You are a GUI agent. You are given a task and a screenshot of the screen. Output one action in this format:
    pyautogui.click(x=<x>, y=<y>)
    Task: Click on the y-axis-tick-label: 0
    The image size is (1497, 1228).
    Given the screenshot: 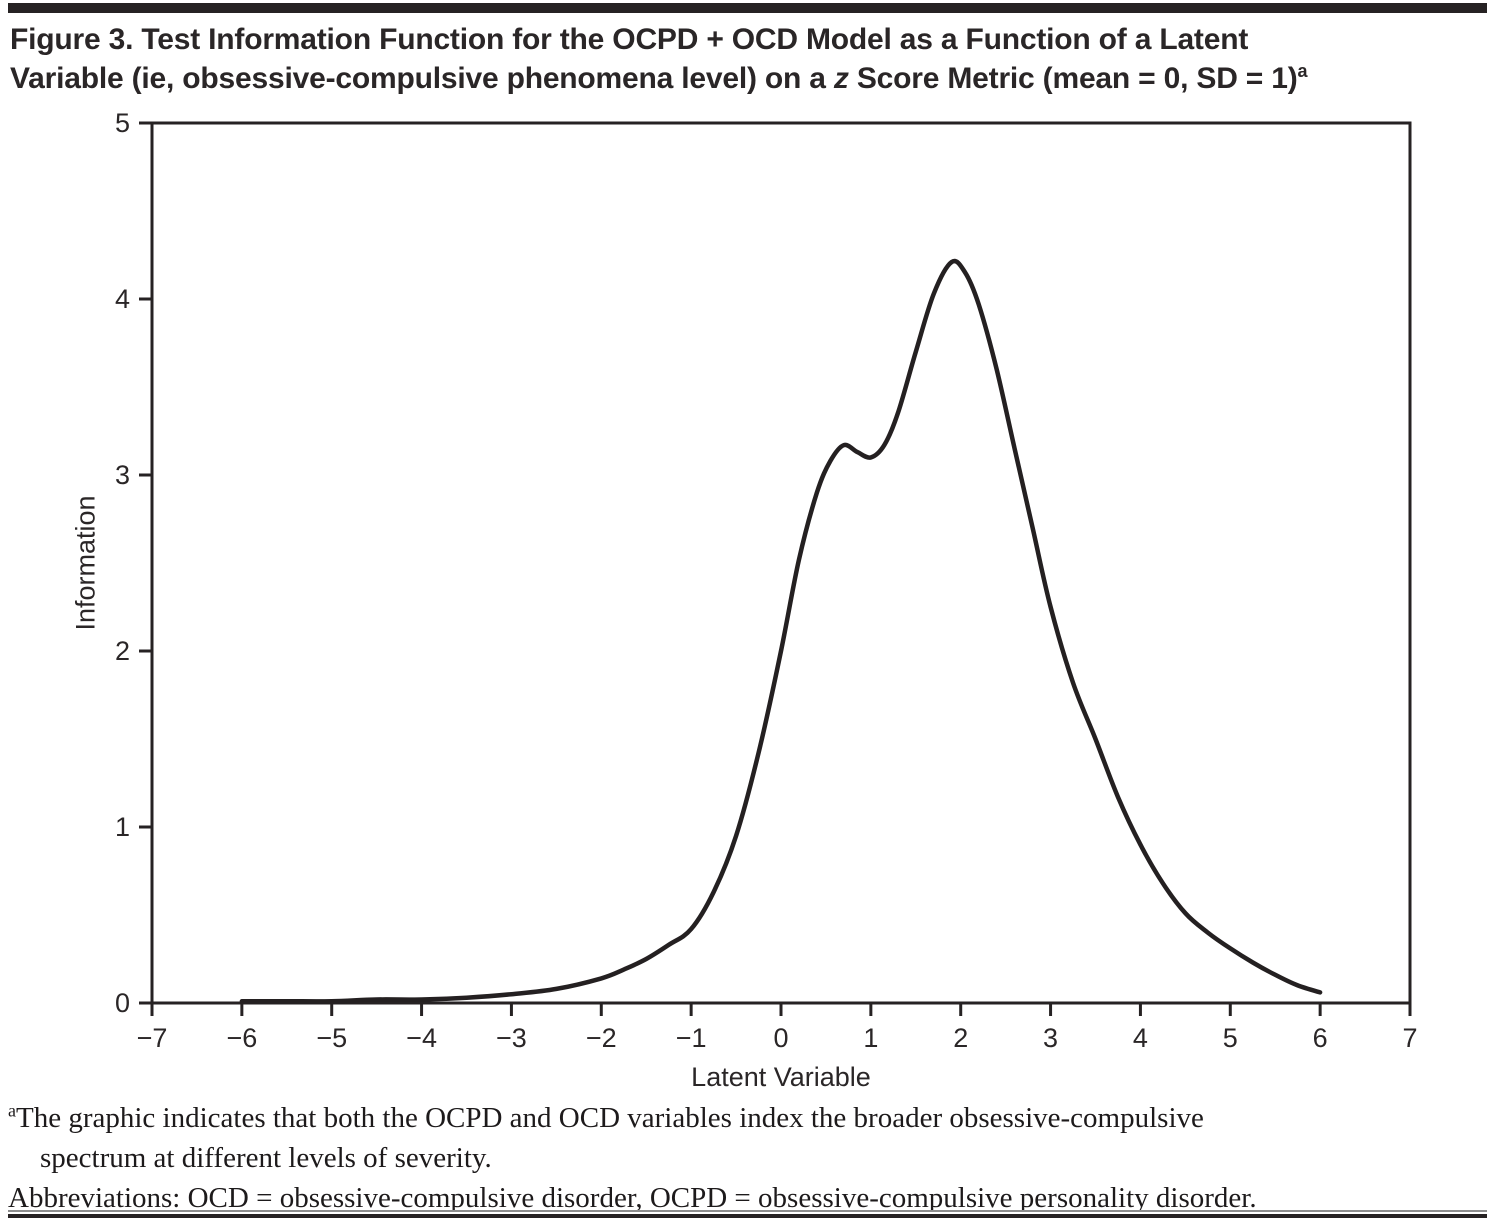 What is the action you would take?
    pyautogui.click(x=122, y=1003)
    